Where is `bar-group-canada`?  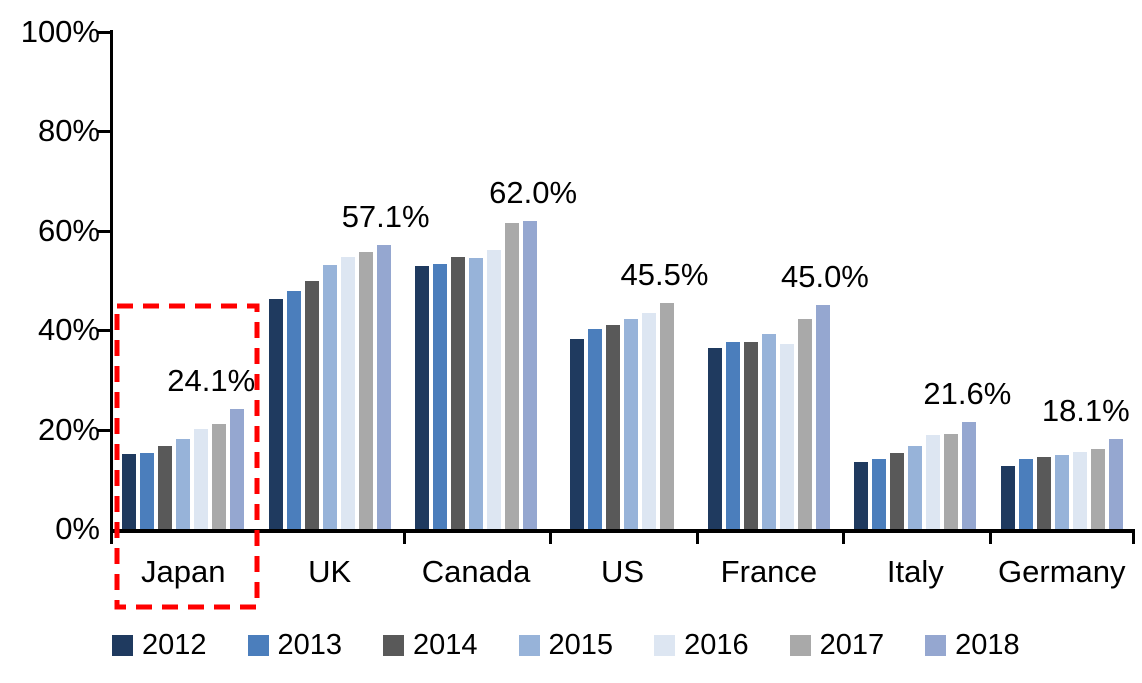 bar-group-canada is located at coordinates (476, 280).